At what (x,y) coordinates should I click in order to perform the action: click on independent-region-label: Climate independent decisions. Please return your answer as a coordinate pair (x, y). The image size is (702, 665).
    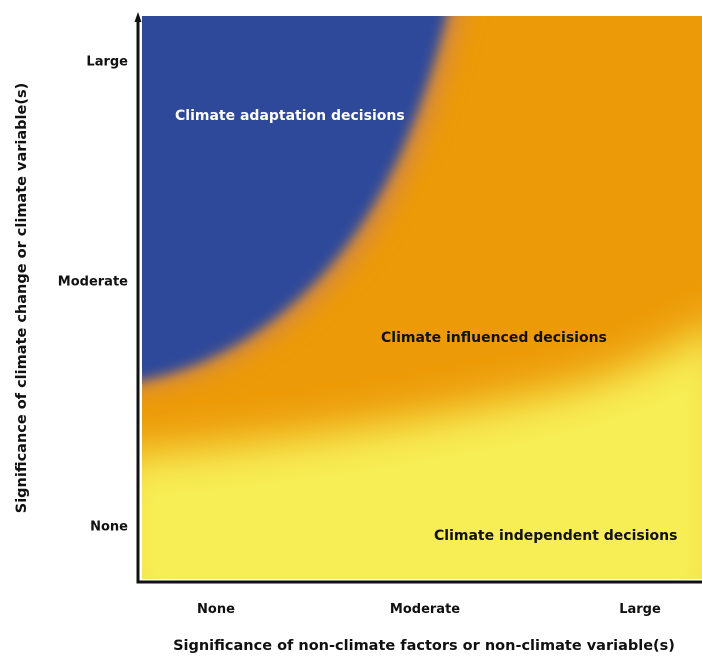
    Looking at the image, I should click on (556, 536).